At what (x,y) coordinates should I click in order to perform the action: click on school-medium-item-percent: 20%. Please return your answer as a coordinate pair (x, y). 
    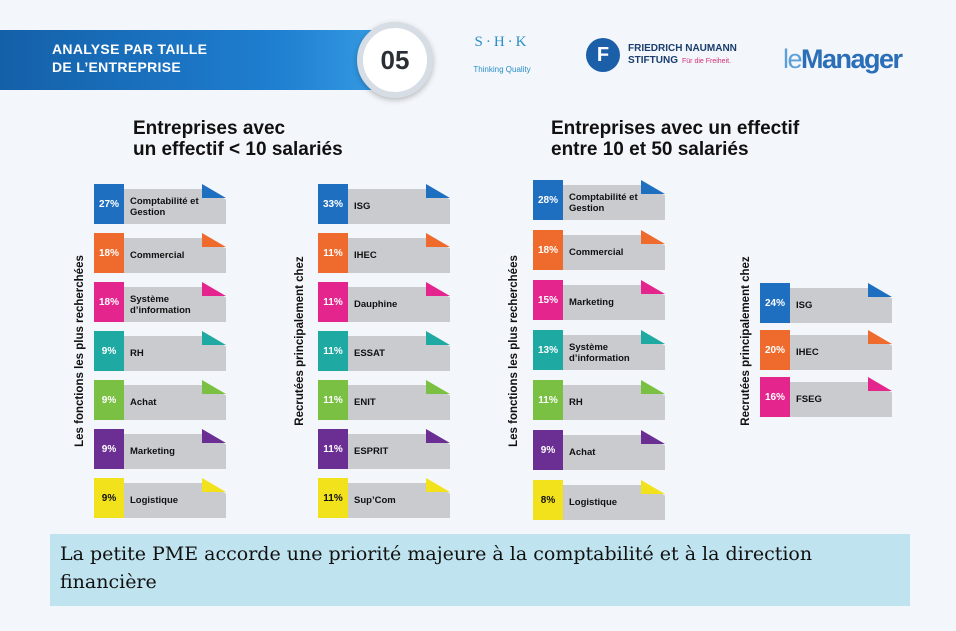
    Looking at the image, I should click on (775, 350).